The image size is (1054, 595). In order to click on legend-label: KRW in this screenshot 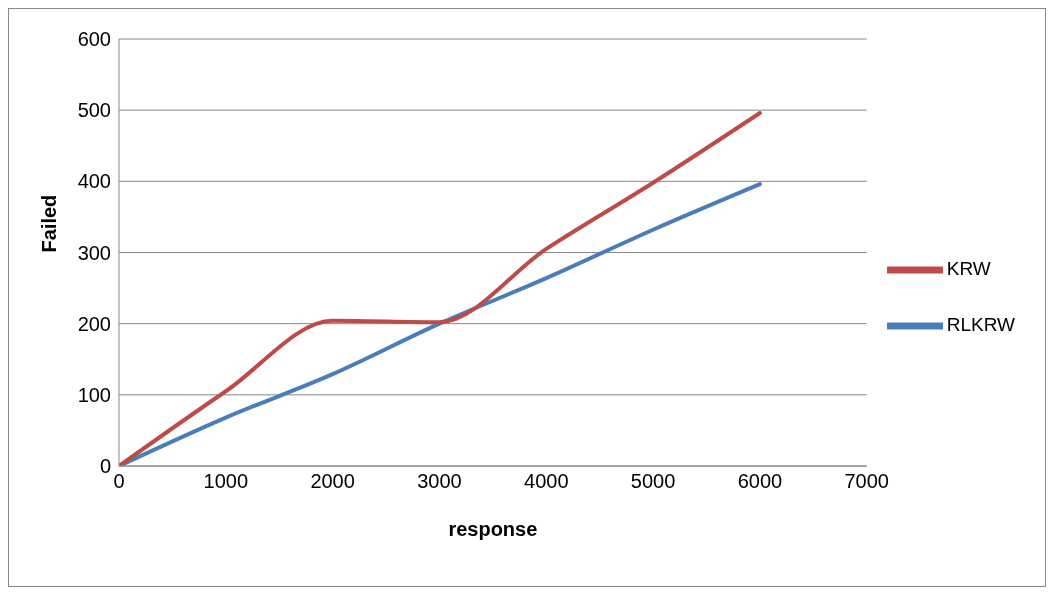, I will do `click(968, 268)`.